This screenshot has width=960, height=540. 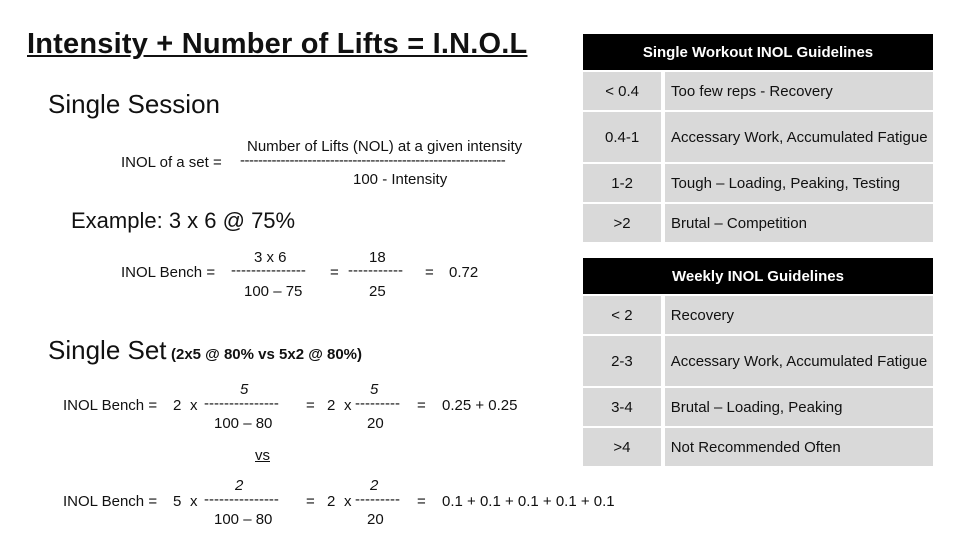 I want to click on set1-result: 0.25 + 0.25, so click(x=480, y=405).